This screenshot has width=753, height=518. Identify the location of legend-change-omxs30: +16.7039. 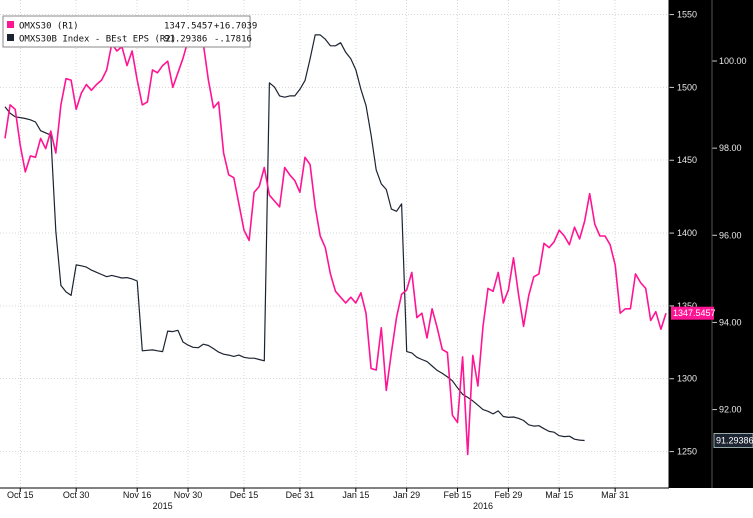
(235, 27).